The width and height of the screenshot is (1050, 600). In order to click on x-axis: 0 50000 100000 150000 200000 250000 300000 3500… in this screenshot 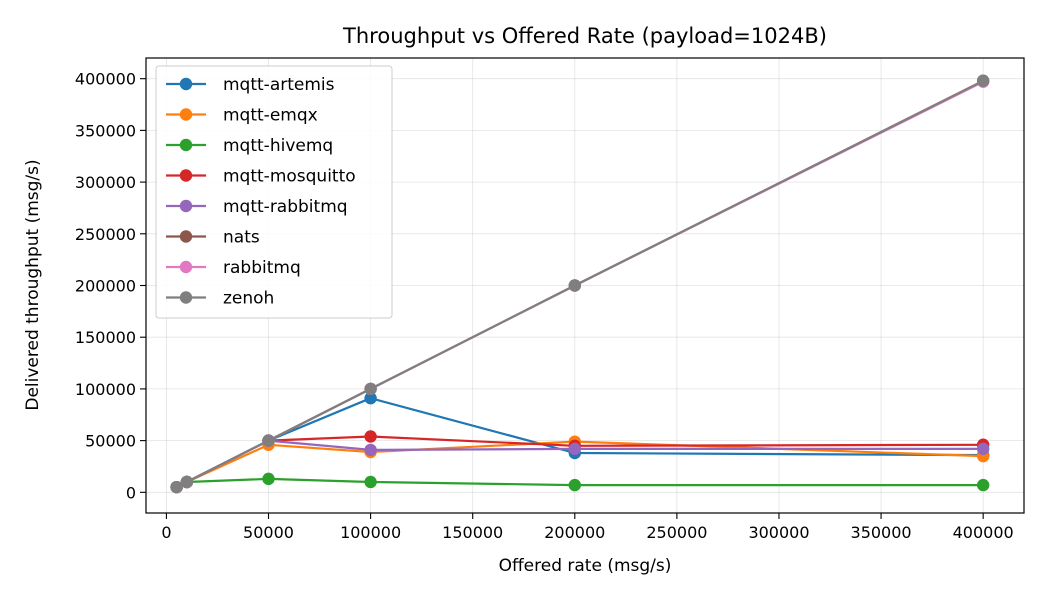, I will do `click(587, 527)`.